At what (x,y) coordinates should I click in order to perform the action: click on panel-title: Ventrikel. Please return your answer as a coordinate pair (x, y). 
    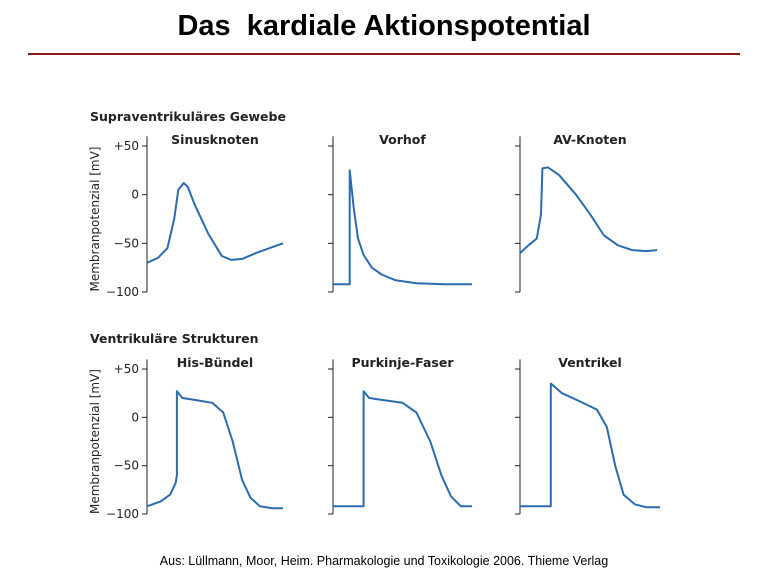
    Looking at the image, I should click on (590, 362).